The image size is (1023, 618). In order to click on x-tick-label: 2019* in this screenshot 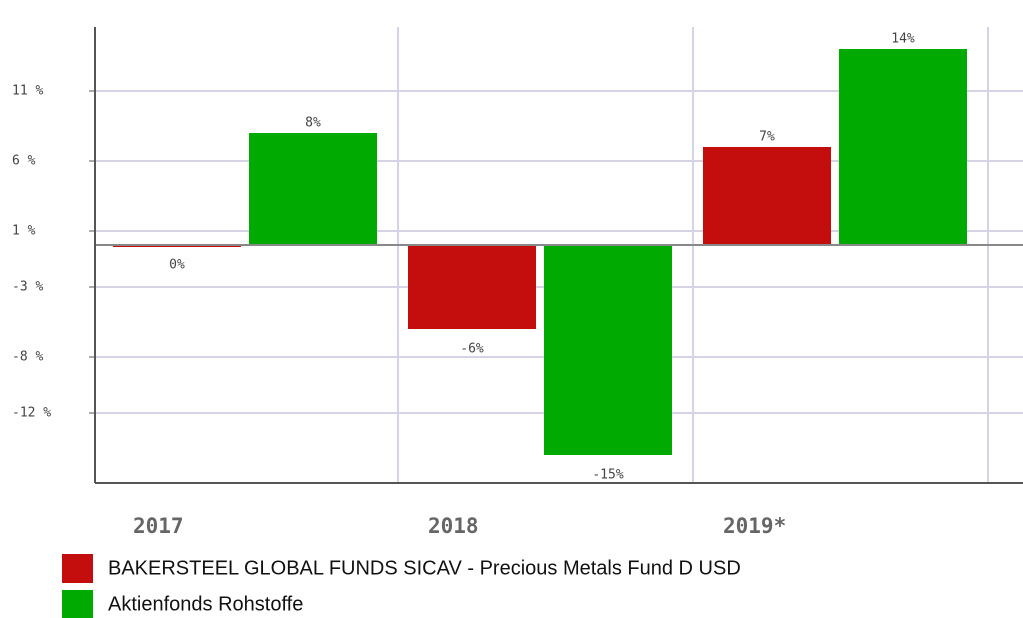, I will do `click(754, 526)`.